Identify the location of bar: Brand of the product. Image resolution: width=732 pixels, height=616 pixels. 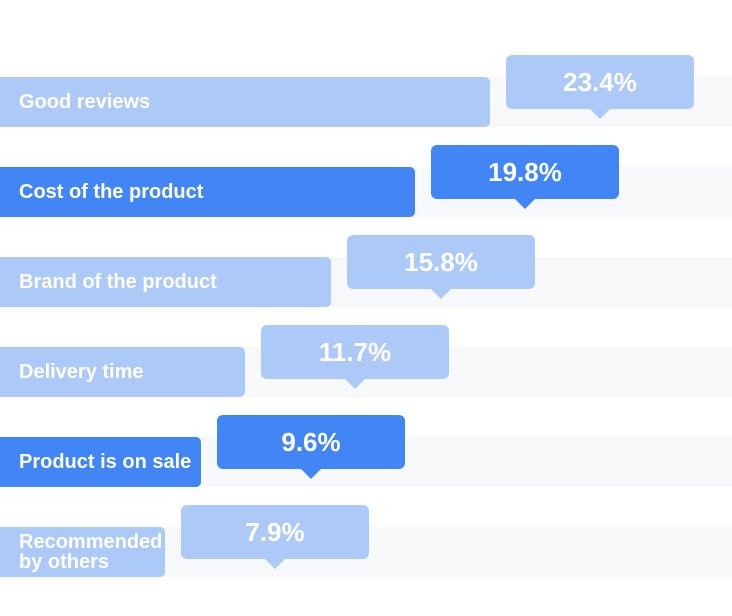
(165, 282).